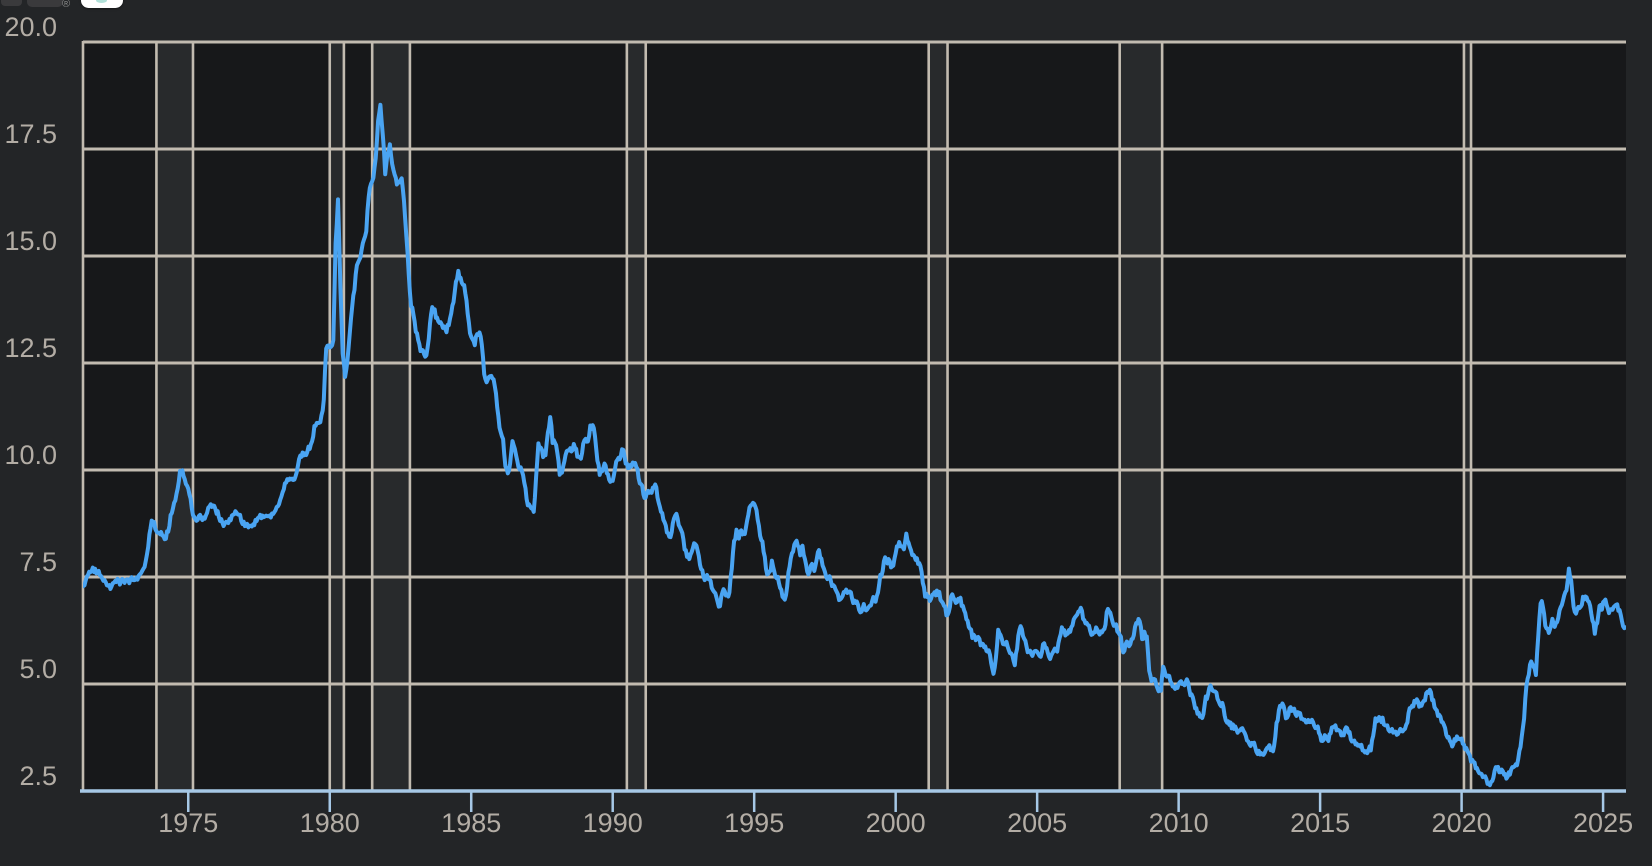 Image resolution: width=1652 pixels, height=866 pixels. I want to click on x-tick-label: 2010, so click(1179, 823).